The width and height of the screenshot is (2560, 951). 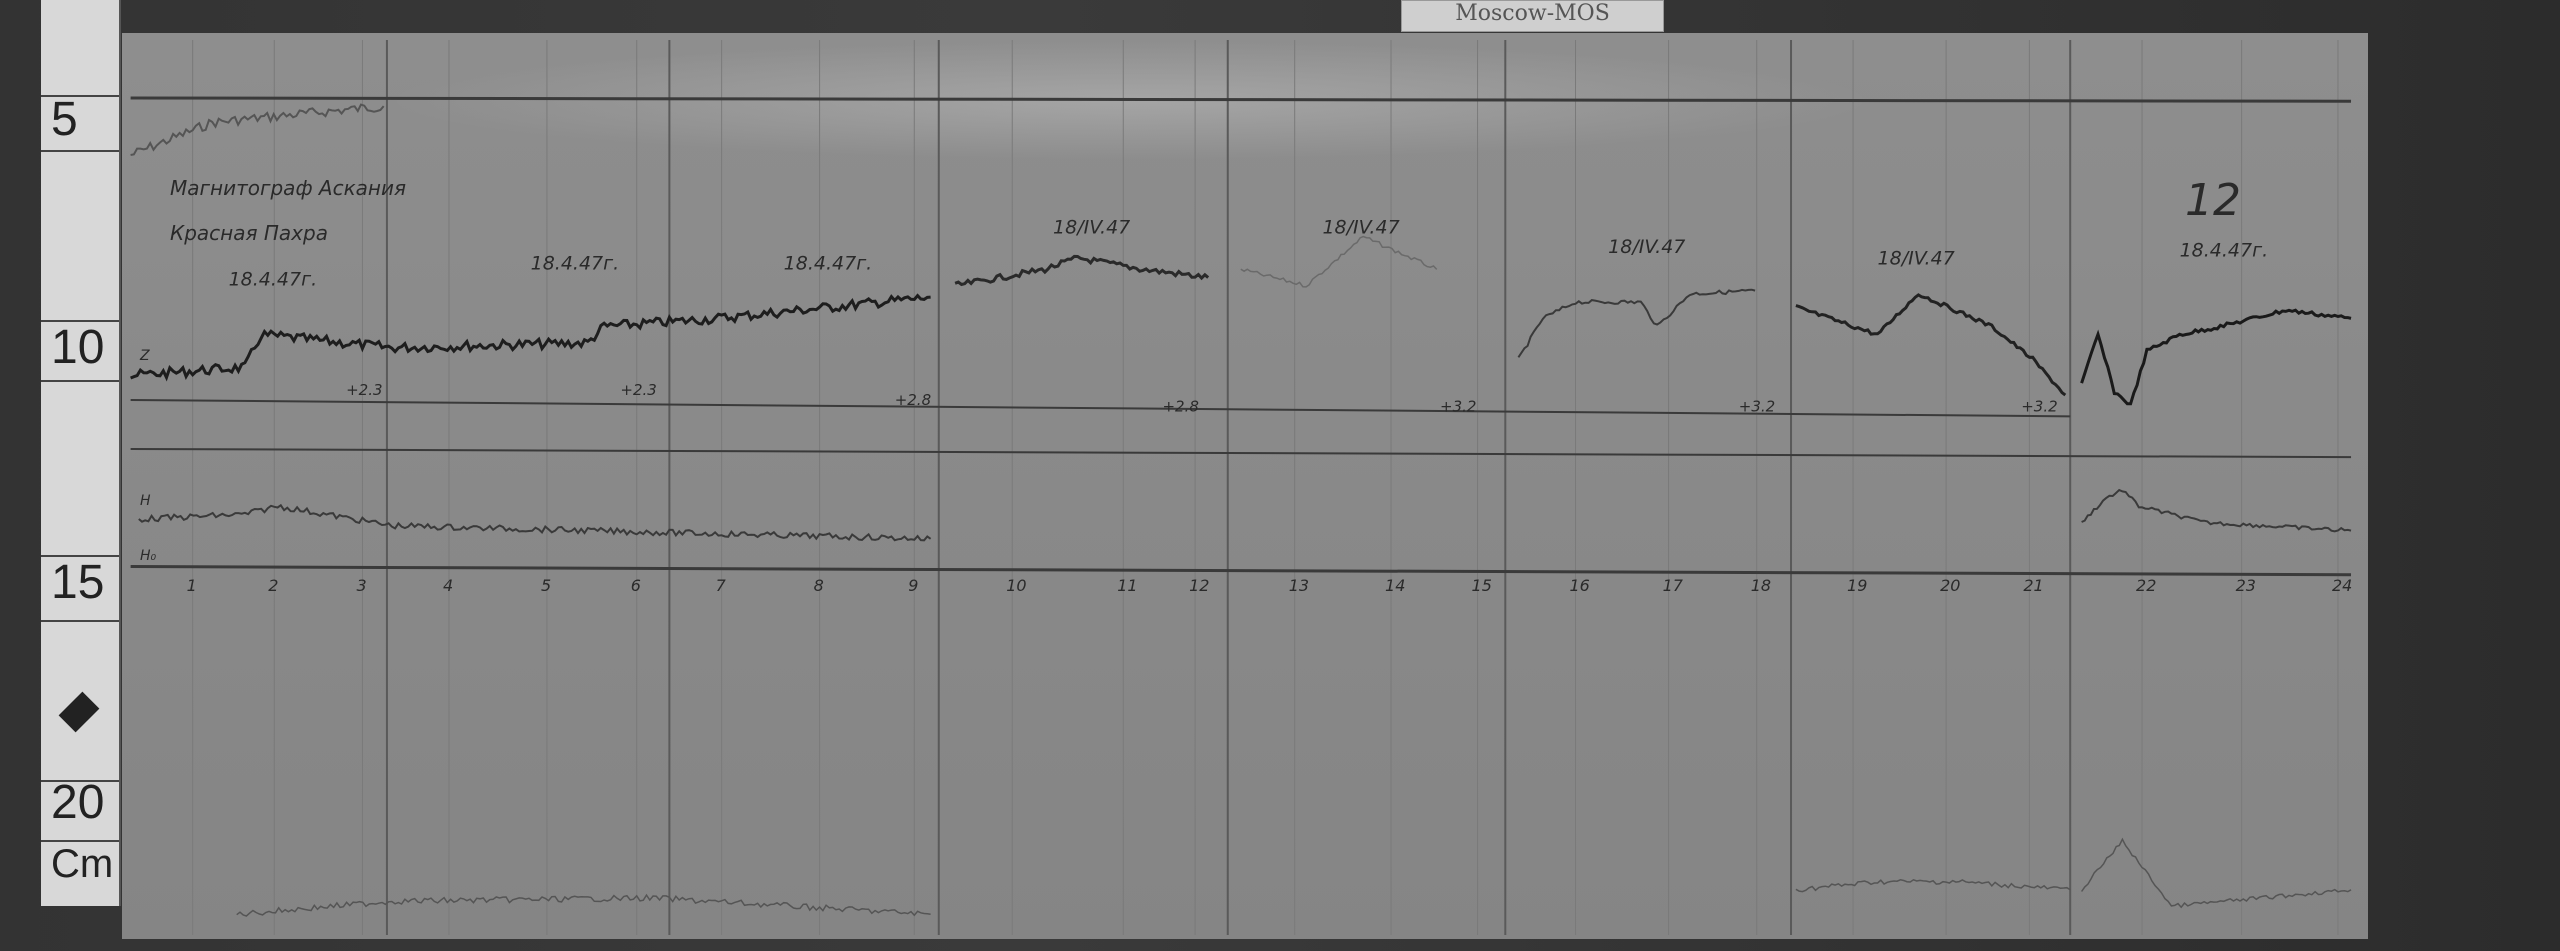 What do you see at coordinates (1199, 585) in the screenshot?
I see `hour-label: 12` at bounding box center [1199, 585].